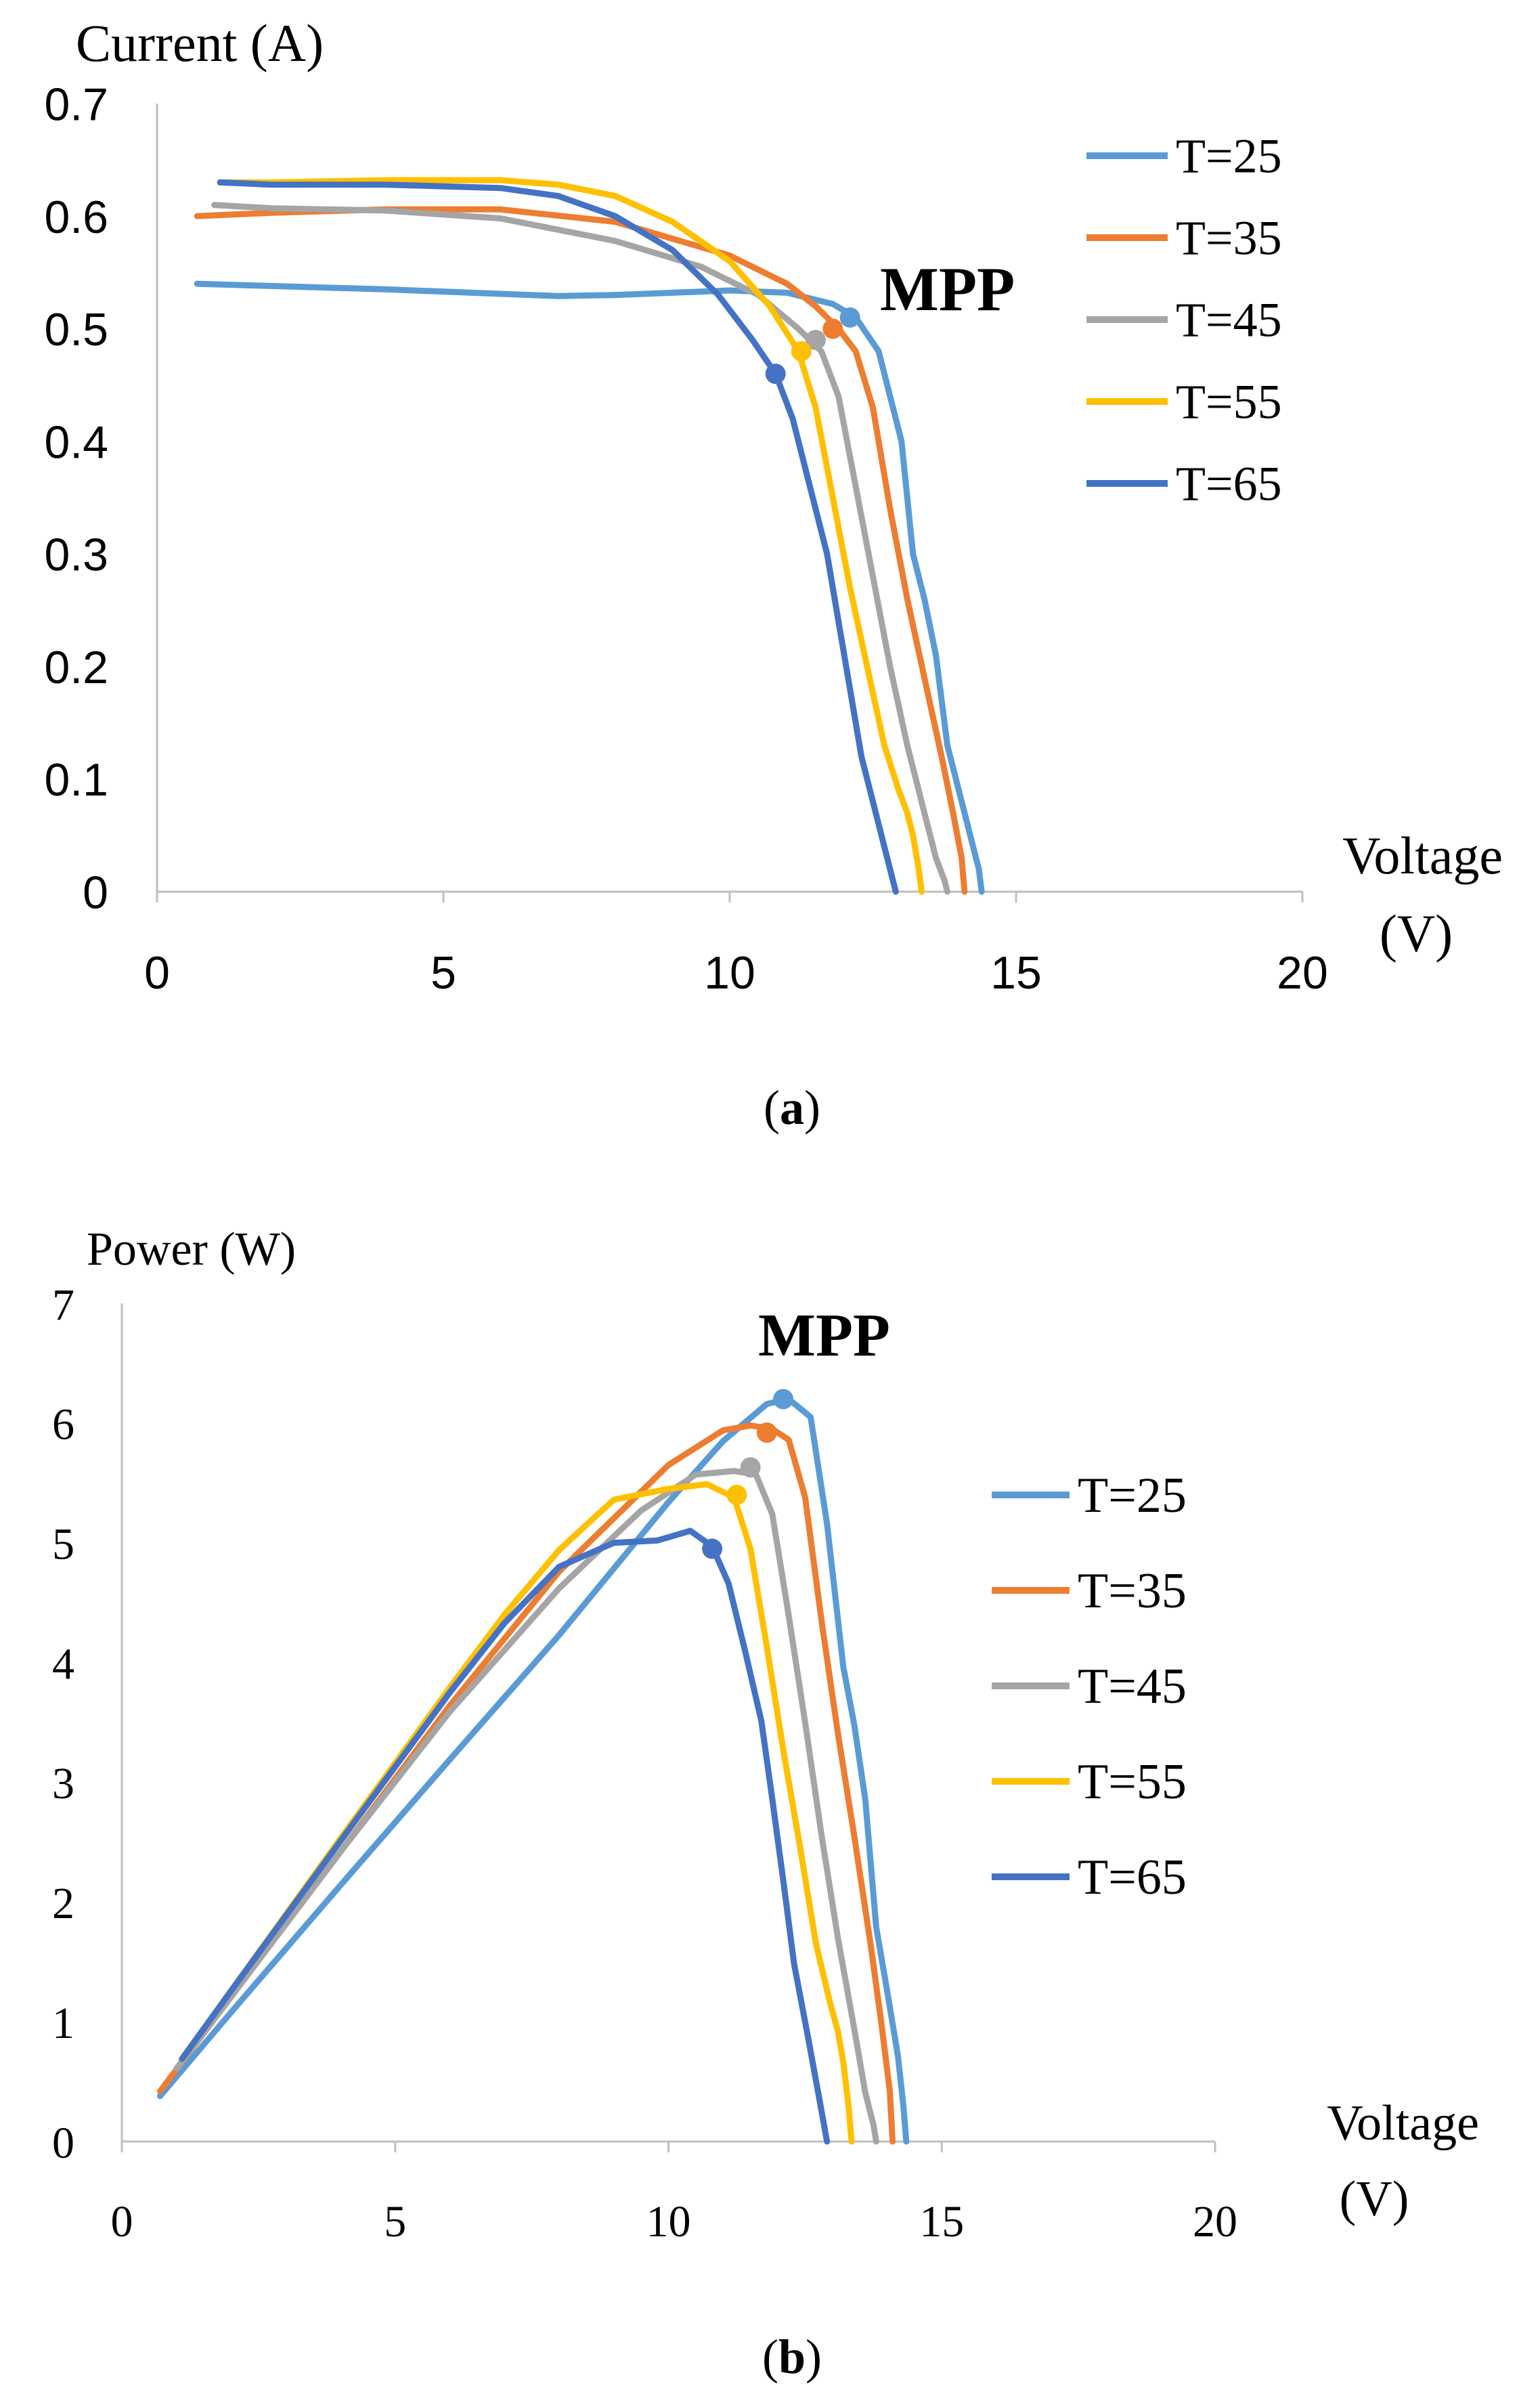  What do you see at coordinates (200, 43) in the screenshot?
I see `y-axis-title: Current (A)` at bounding box center [200, 43].